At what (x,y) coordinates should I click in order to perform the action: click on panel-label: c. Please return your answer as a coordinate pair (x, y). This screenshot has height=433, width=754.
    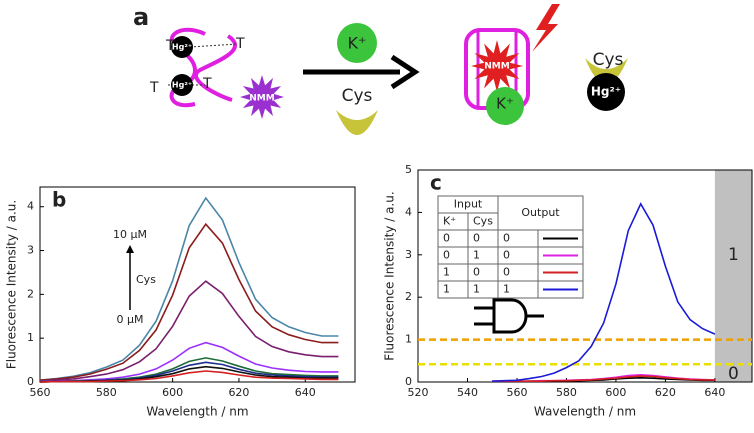
    Looking at the image, I should click on (436, 183).